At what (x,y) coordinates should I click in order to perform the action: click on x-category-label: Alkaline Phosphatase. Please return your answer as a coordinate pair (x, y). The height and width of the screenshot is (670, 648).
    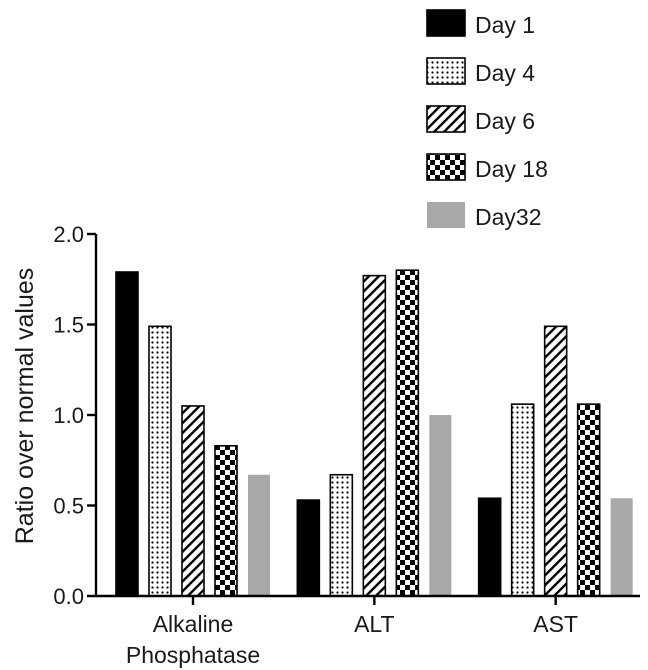
    Looking at the image, I should click on (193, 639).